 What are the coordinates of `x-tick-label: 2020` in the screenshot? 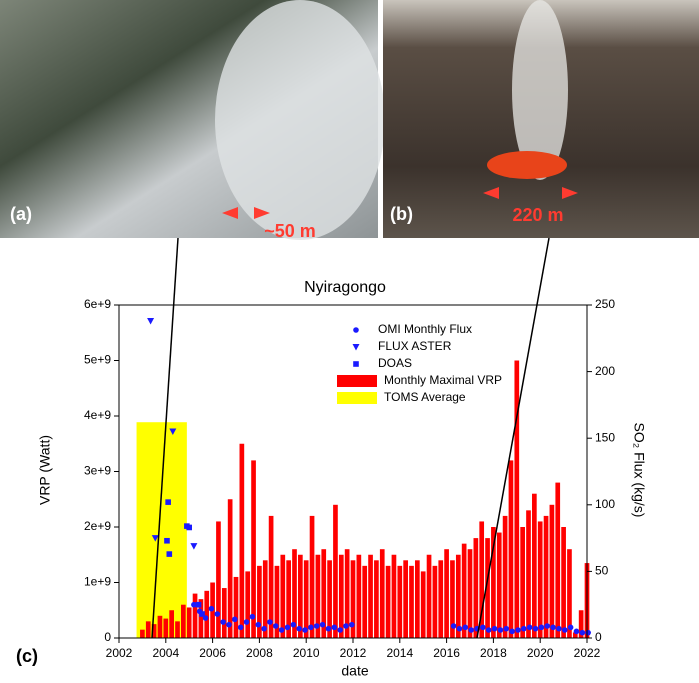 It's located at (540, 653).